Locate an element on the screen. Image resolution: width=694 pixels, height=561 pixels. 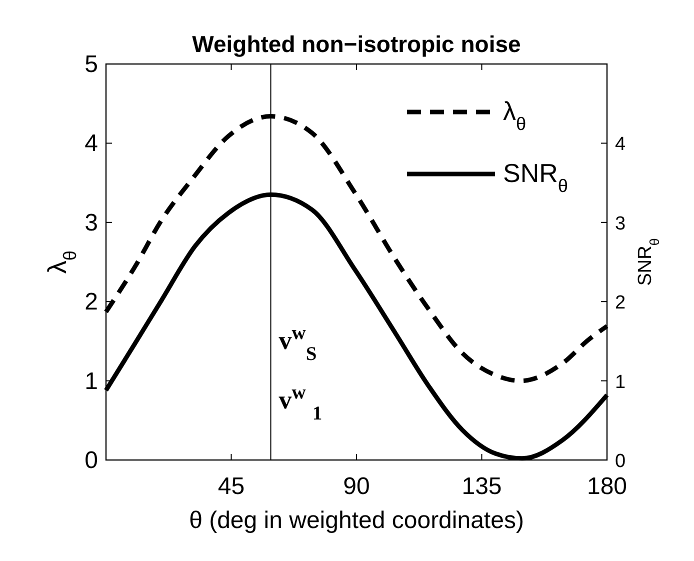
legend-label: SNR$_{θ}$ is located at coordinates (535, 177).